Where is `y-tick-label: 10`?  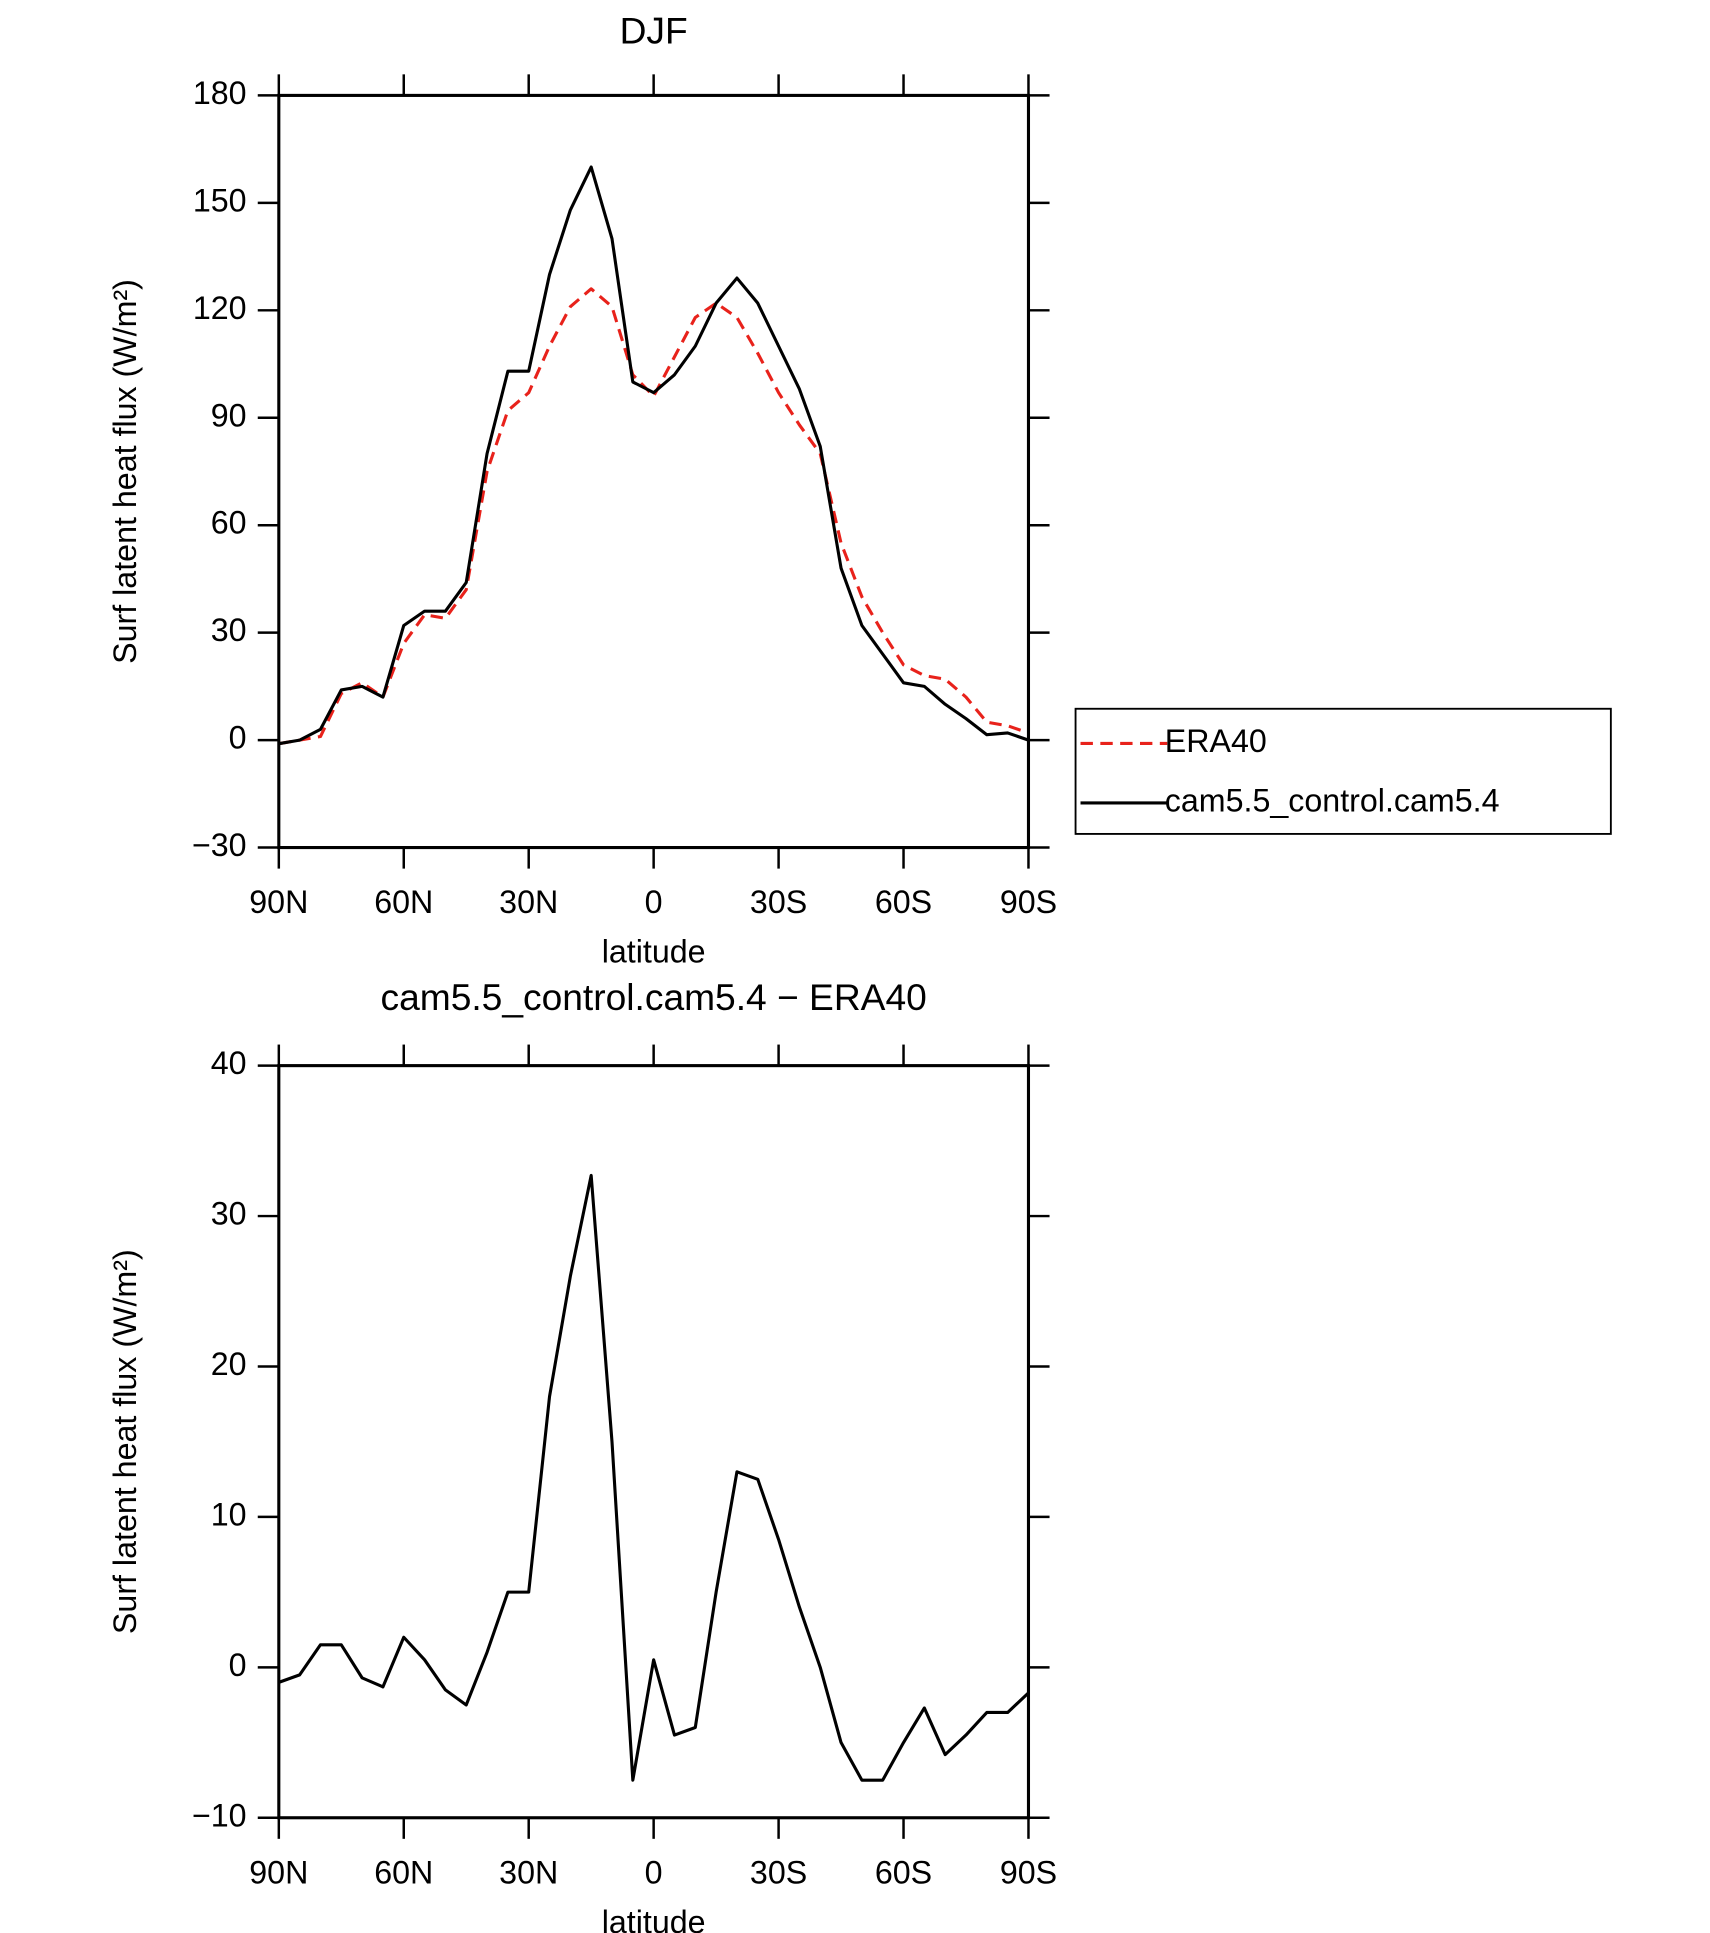 y-tick-label: 10 is located at coordinates (229, 1514).